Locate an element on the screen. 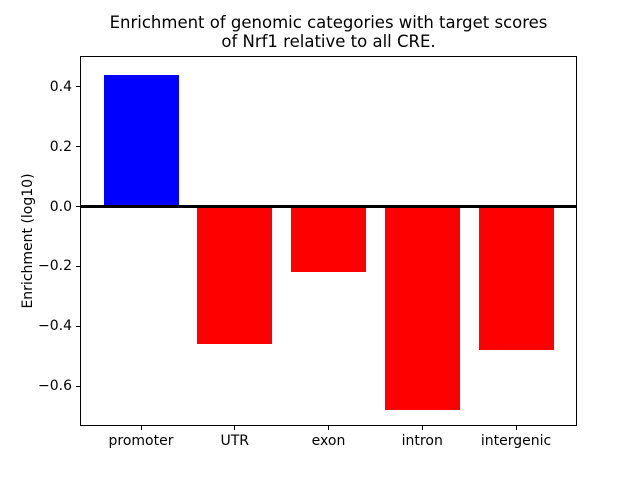 Image resolution: width=640 pixels, height=480 pixels. bar-promoter is located at coordinates (141, 140).